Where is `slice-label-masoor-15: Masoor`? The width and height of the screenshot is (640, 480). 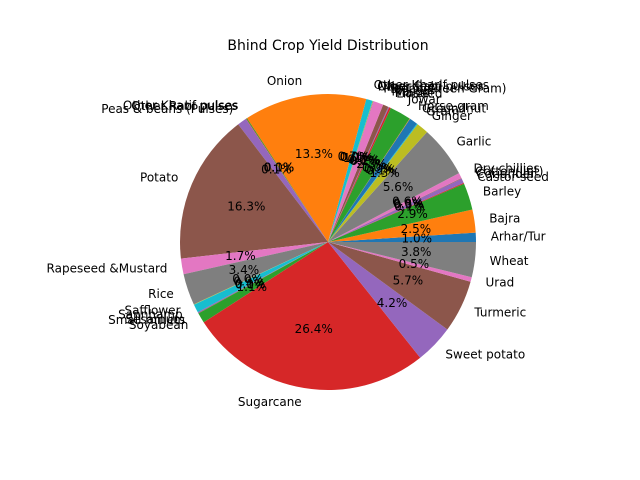
slice-label-masoor-15: Masoor is located at coordinates (414, 92).